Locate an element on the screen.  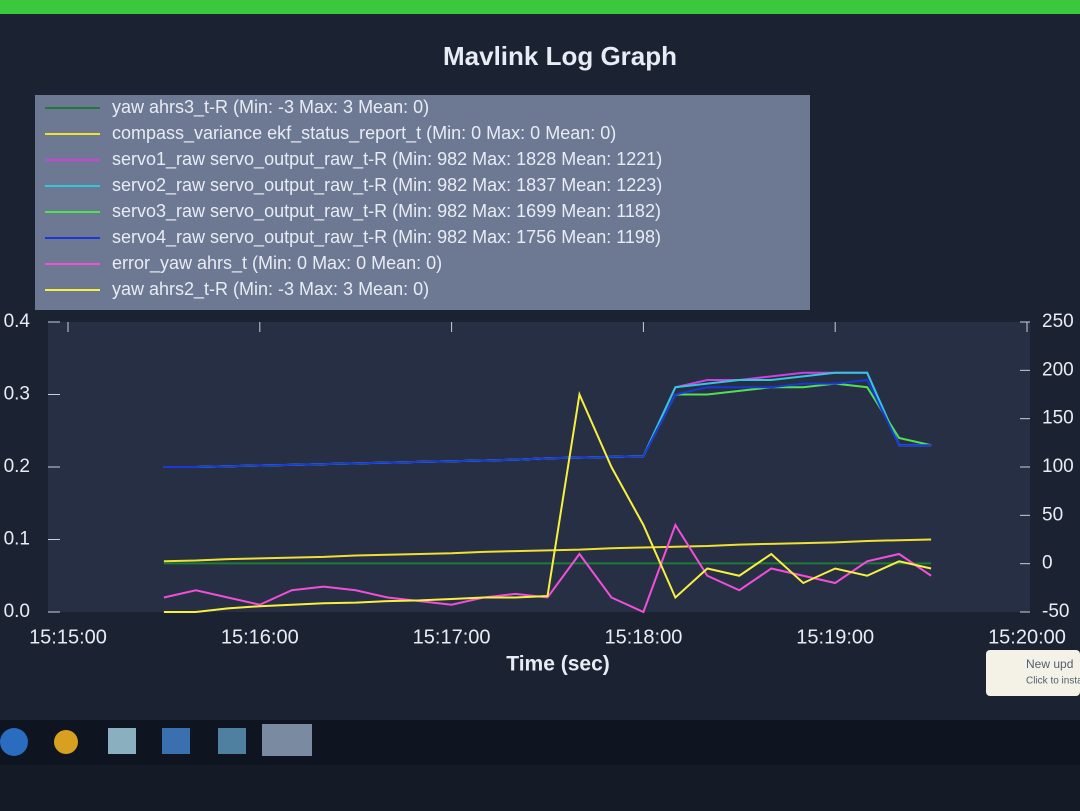
y2-tick-label: 250 is located at coordinates (1058, 321).